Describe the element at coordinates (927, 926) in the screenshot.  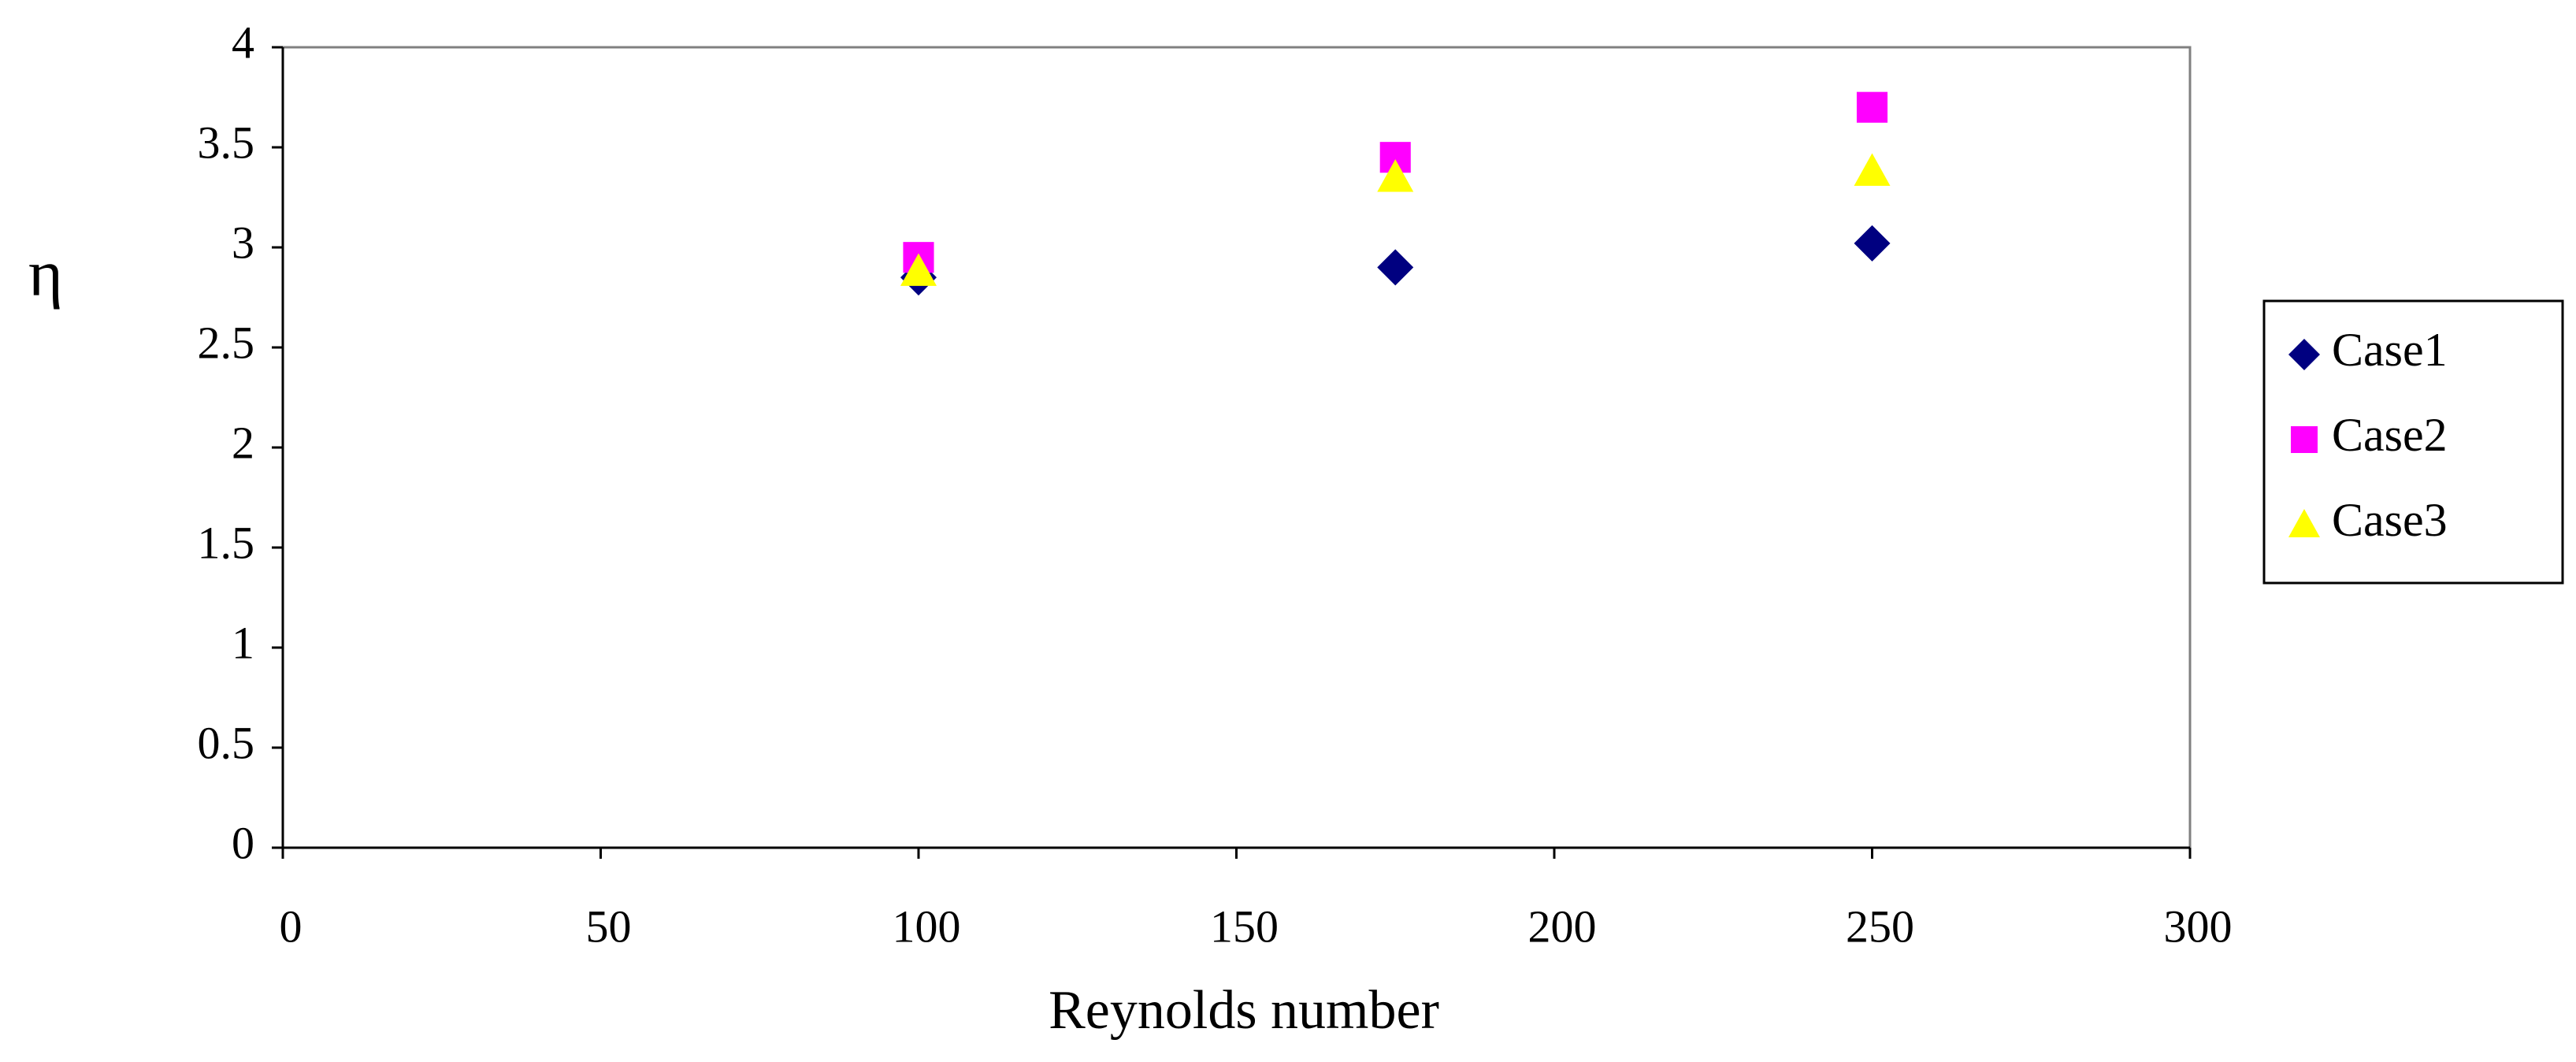
I see `x-tick-label: 100` at that location.